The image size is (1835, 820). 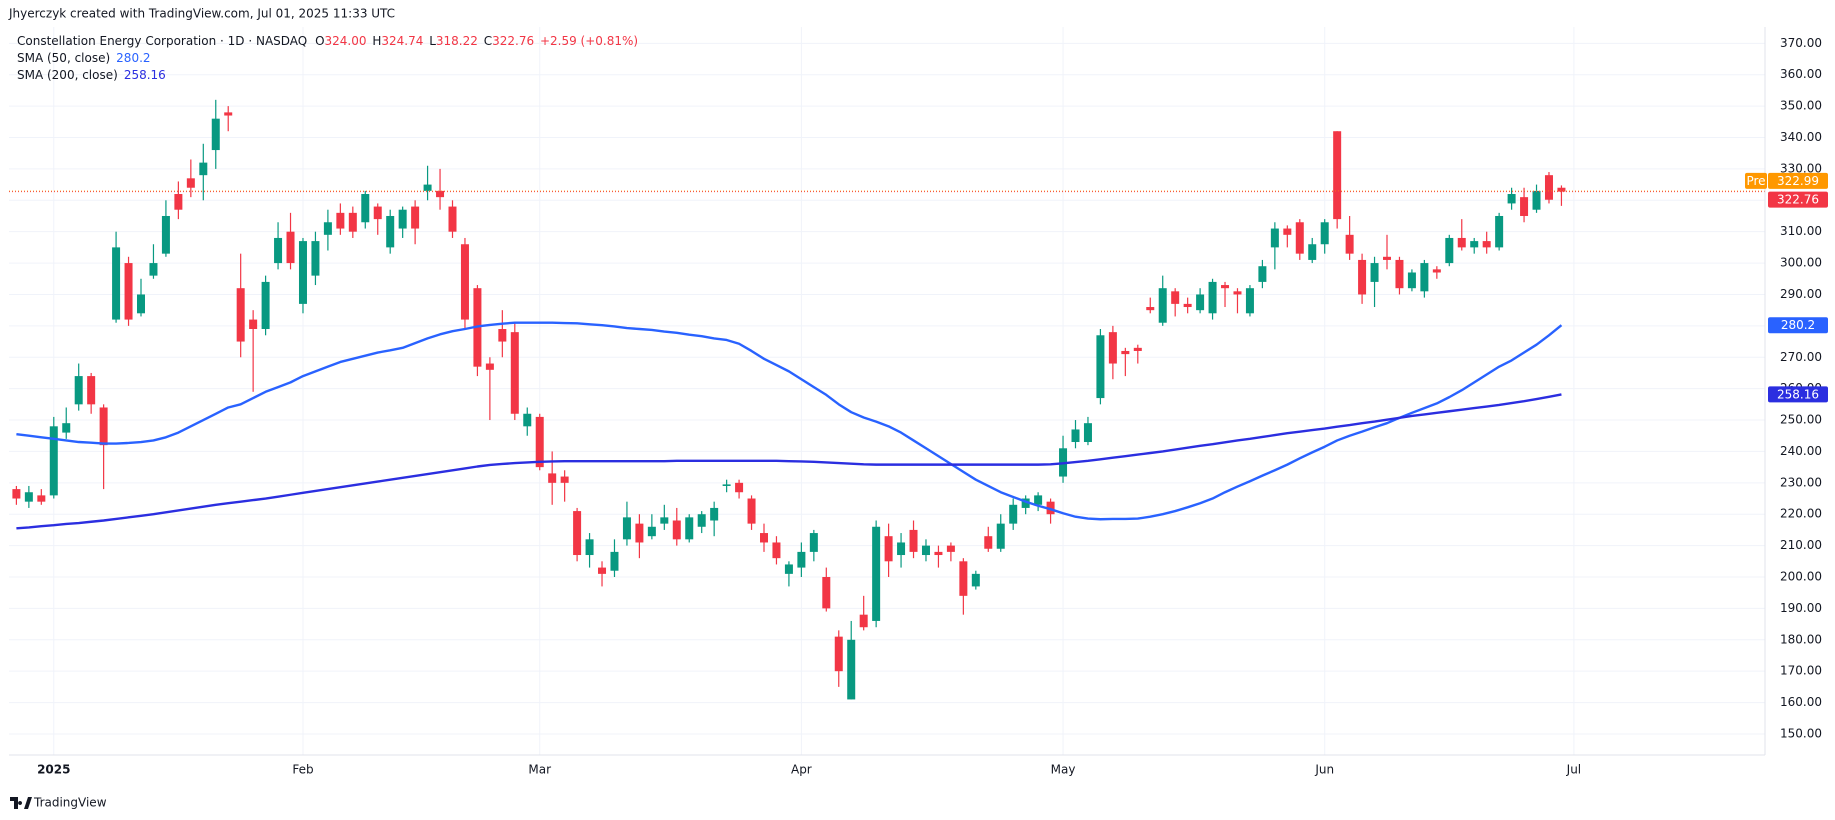 What do you see at coordinates (21, 803) in the screenshot?
I see `logo-icon` at bounding box center [21, 803].